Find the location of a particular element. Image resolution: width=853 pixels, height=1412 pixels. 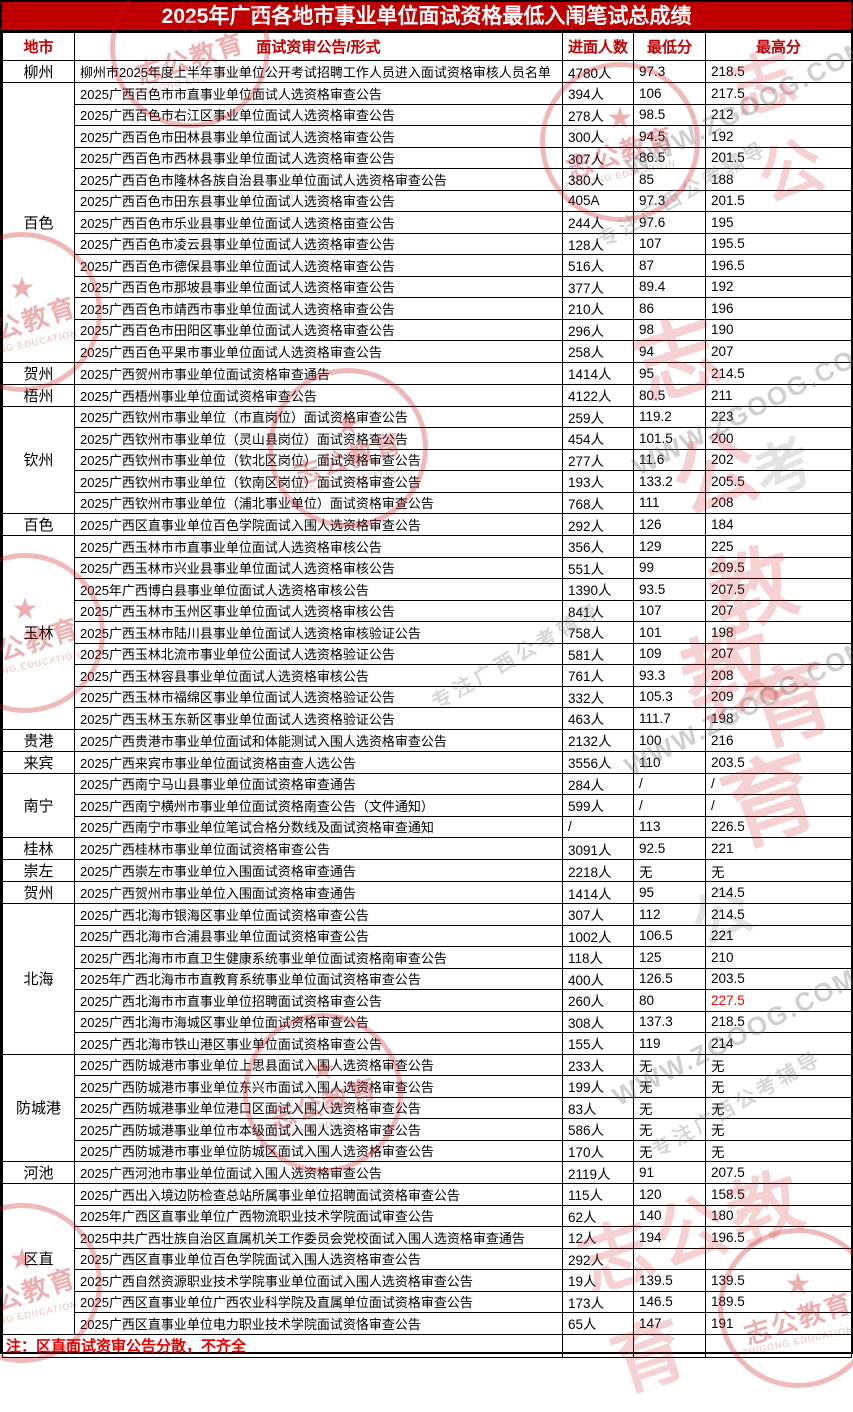

min-score-cell: 97.6 is located at coordinates (669, 222).